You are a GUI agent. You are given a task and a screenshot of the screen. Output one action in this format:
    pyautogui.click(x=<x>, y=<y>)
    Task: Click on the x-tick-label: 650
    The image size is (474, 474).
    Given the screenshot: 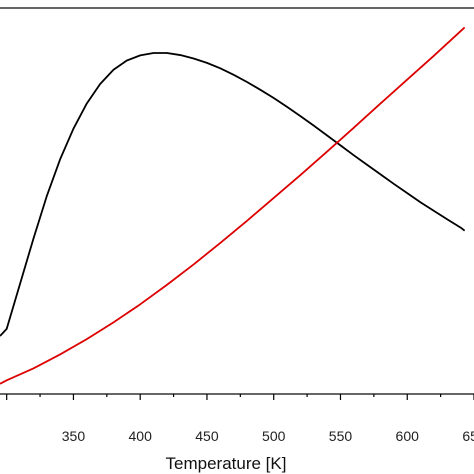 What is the action you would take?
    pyautogui.click(x=468, y=436)
    